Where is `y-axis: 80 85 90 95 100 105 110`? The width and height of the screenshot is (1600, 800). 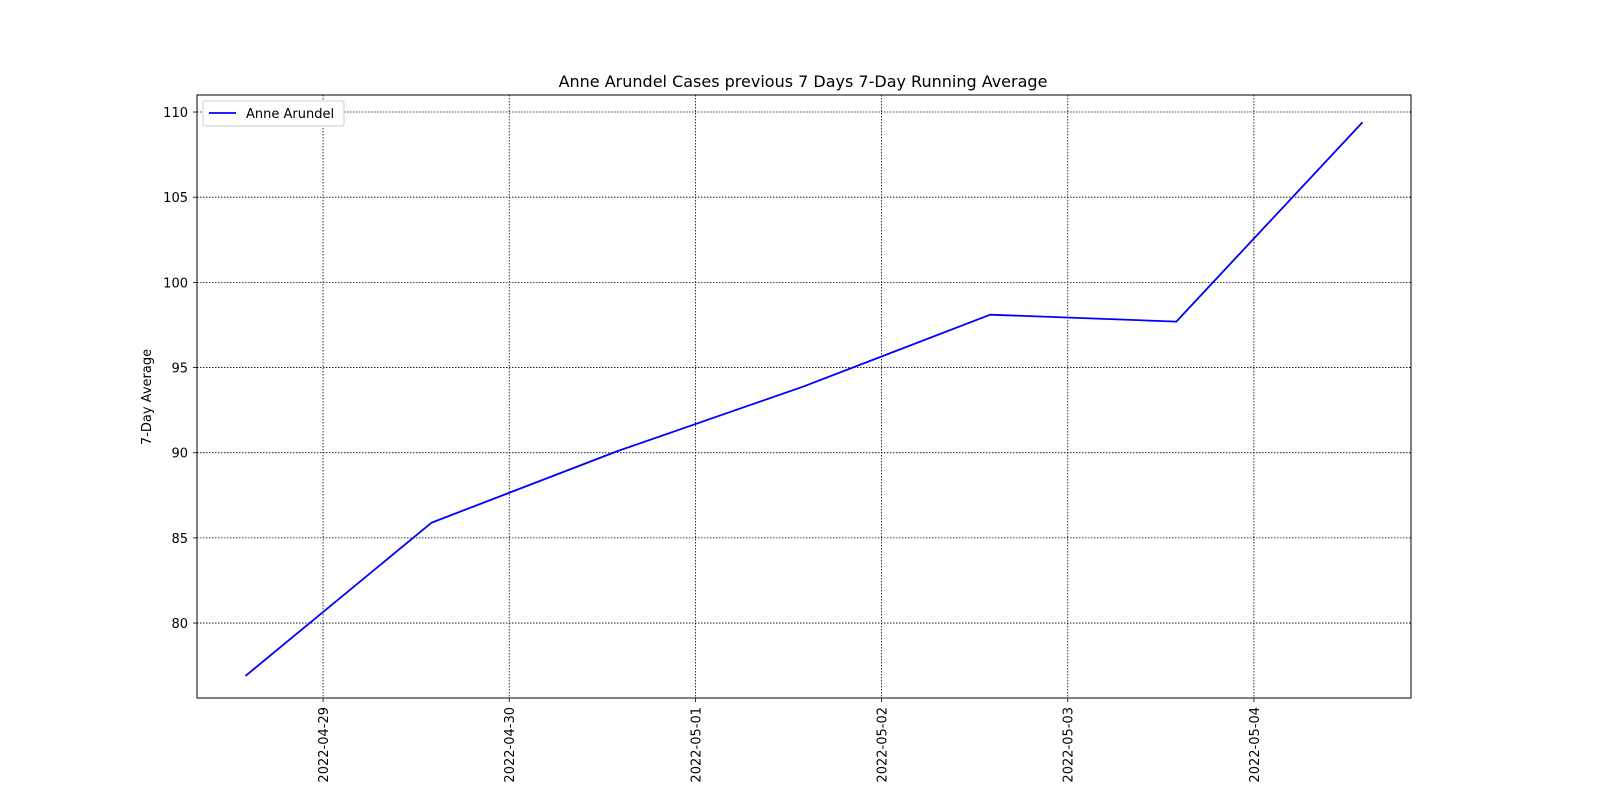 y-axis: 80 85 90 95 100 105 110 is located at coordinates (180, 369).